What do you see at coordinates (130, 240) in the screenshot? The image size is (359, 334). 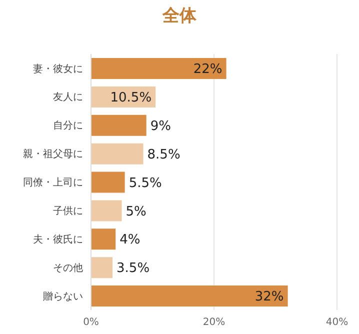 I see `data-label: 4%` at bounding box center [130, 240].